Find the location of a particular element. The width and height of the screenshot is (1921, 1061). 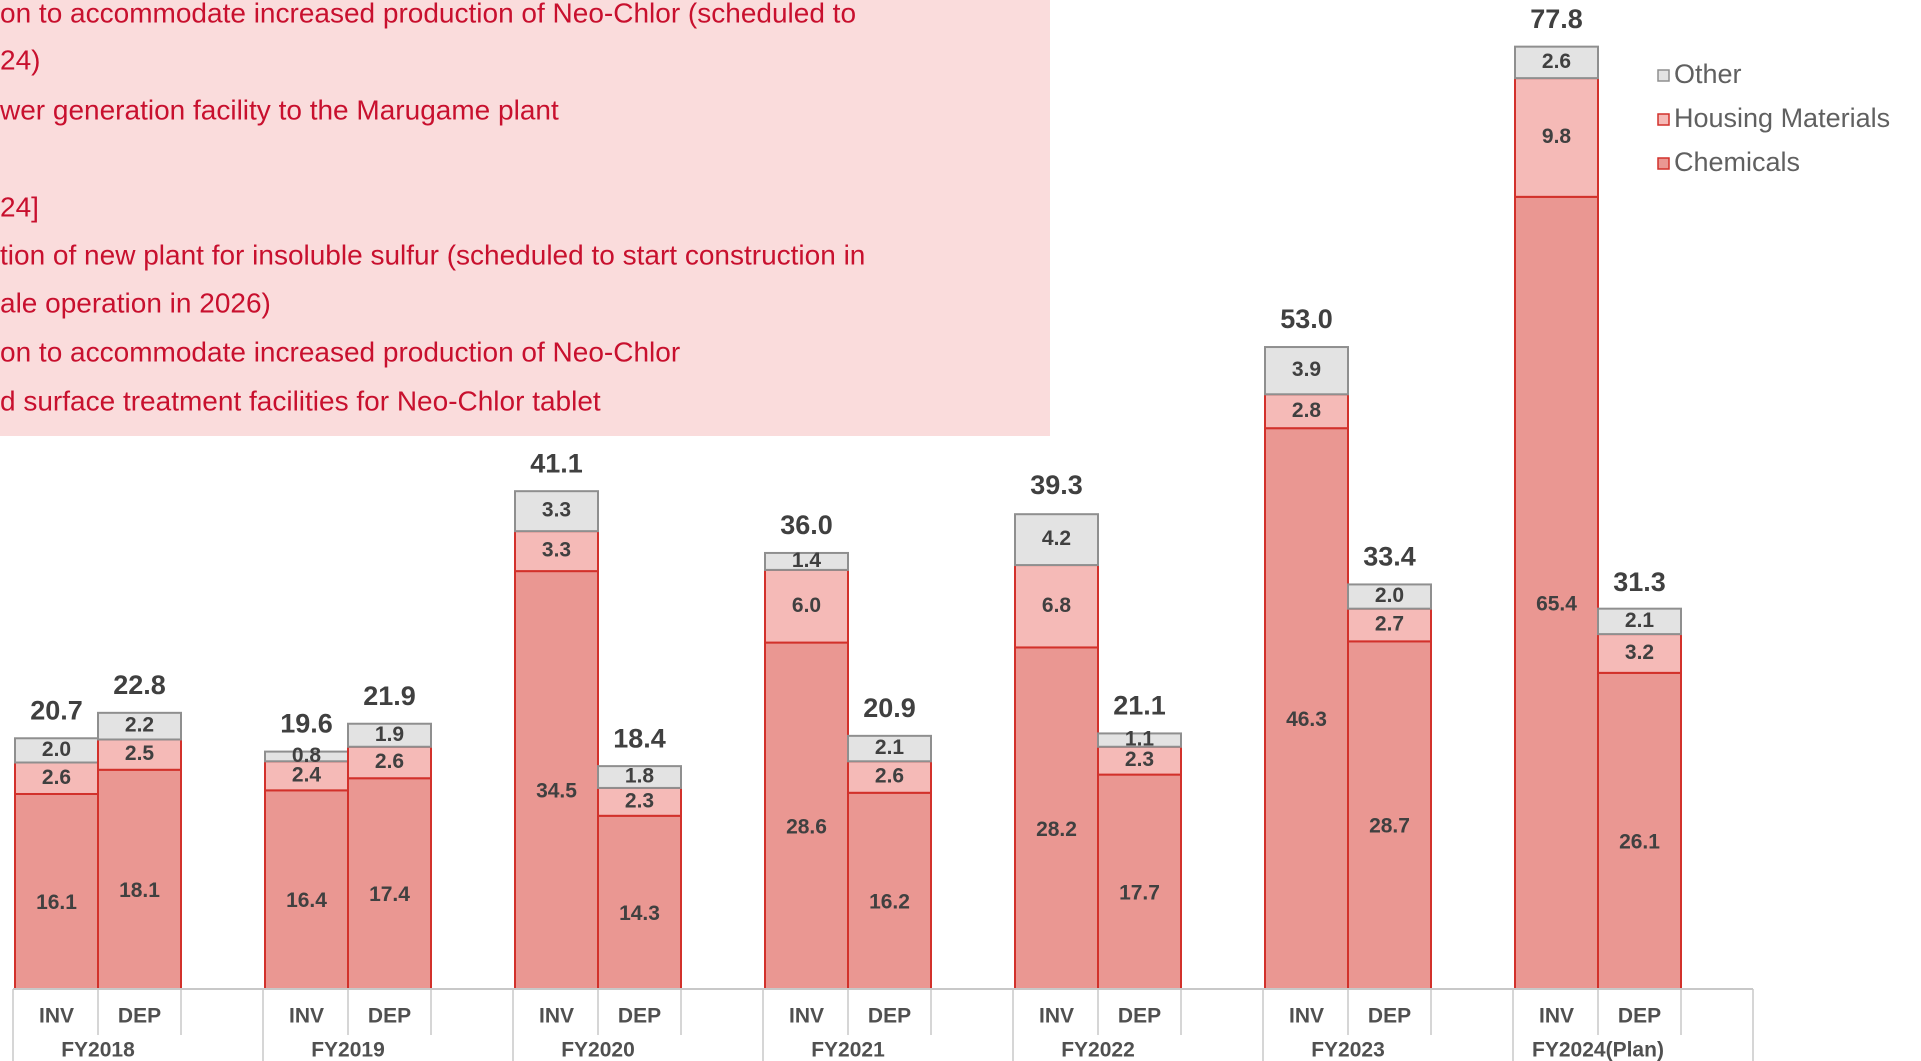

segment-label: 4.2 is located at coordinates (1056, 538).